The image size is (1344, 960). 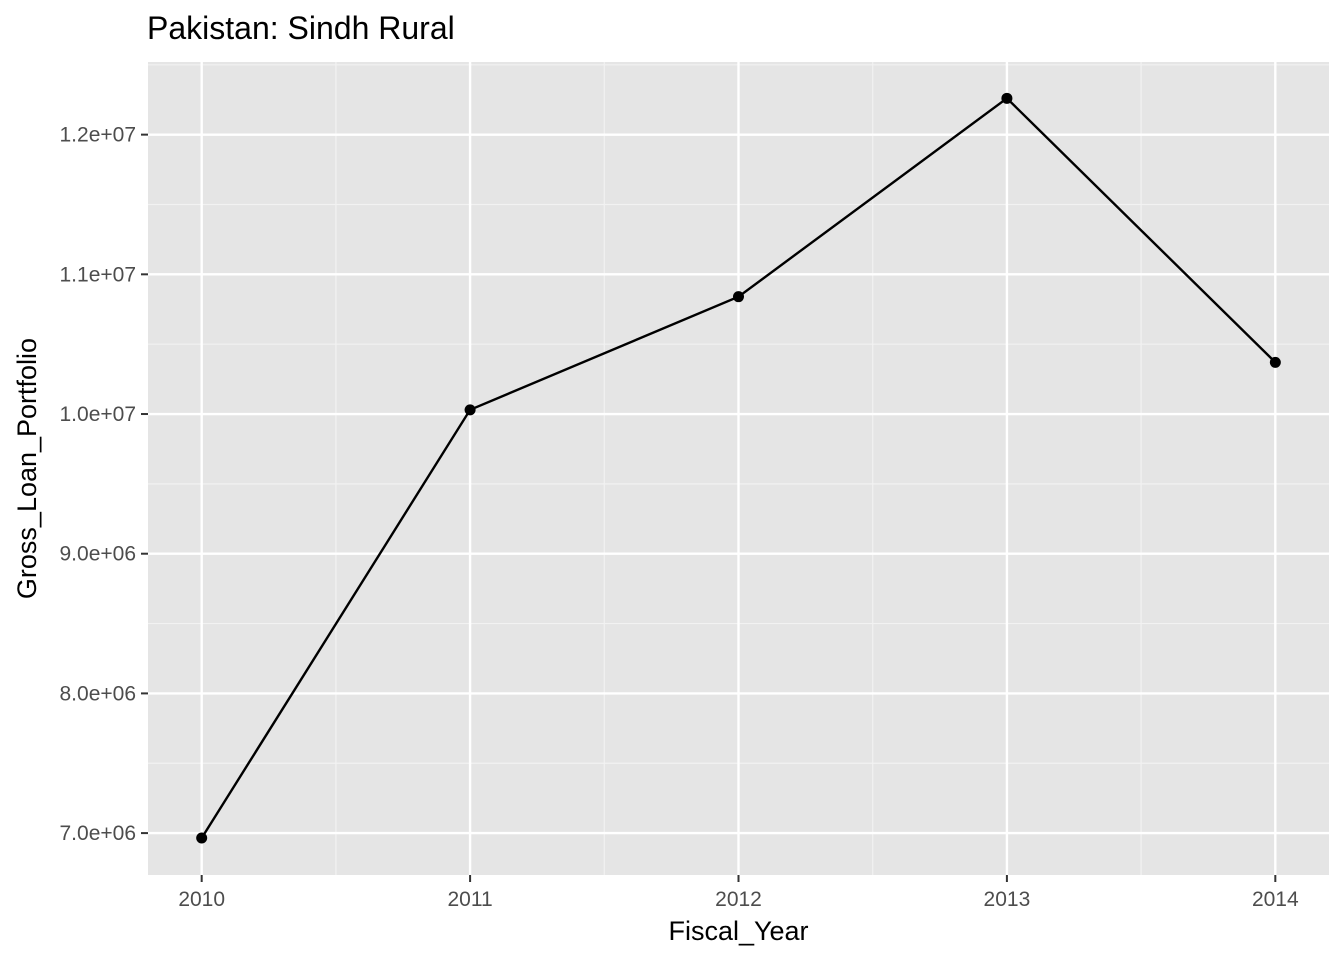 What do you see at coordinates (27, 468) in the screenshot?
I see `y-axis-title: Gross_Loan_Portfolio` at bounding box center [27, 468].